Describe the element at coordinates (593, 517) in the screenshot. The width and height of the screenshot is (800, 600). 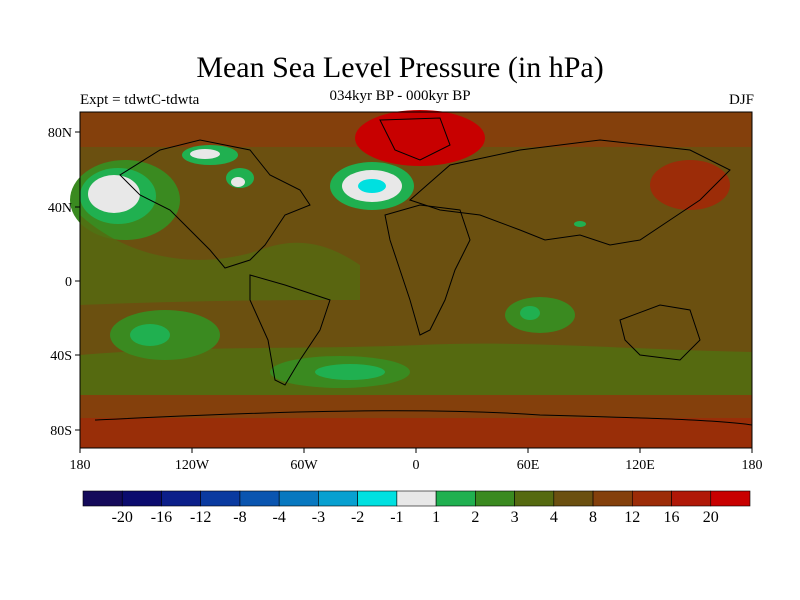
I see `colorbar-tick-label: 8` at that location.